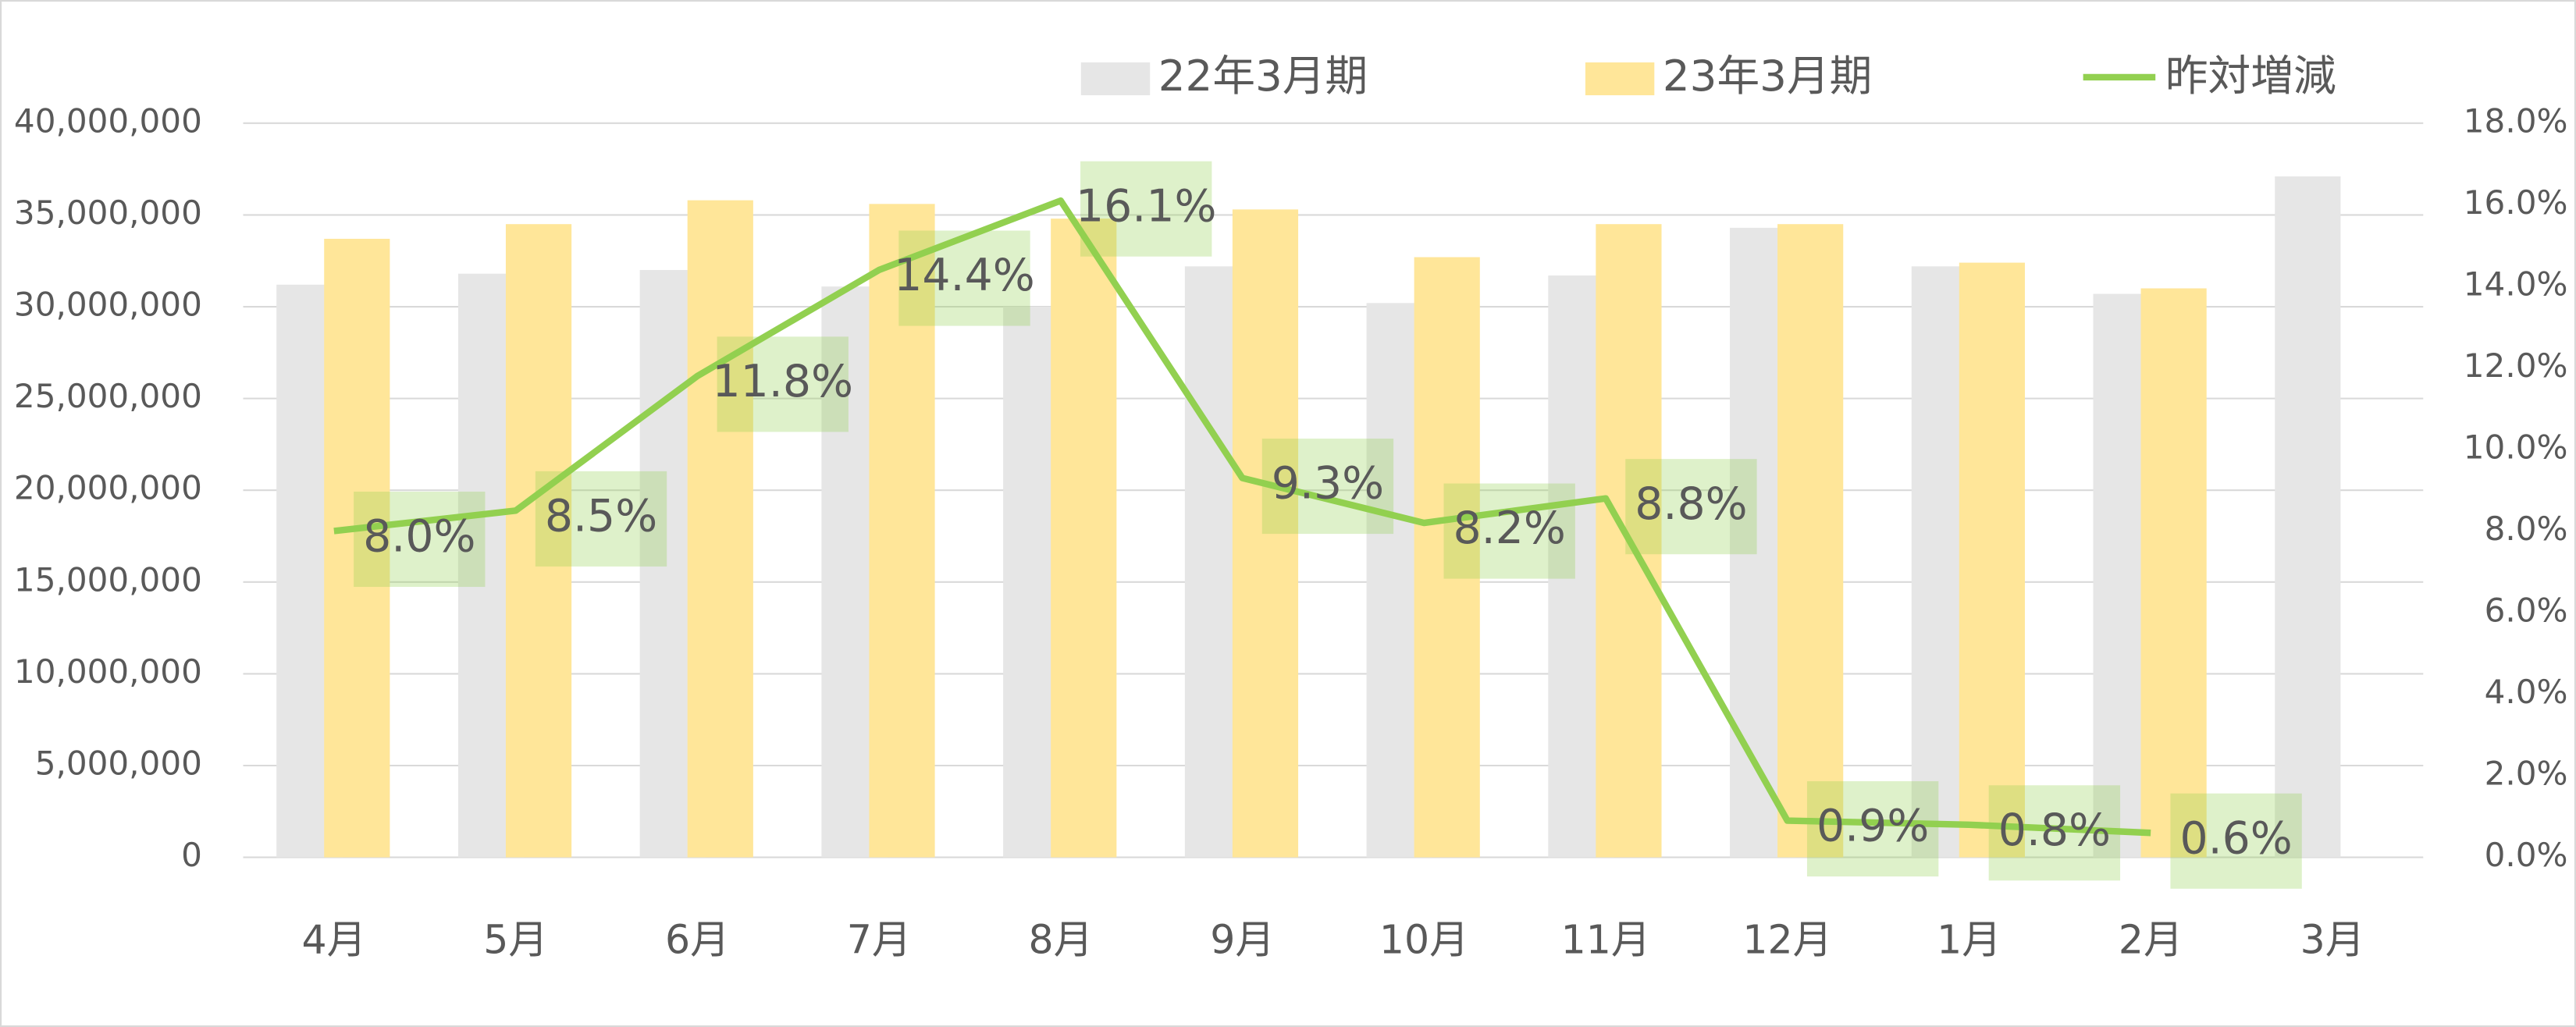  I want to click on x-tick-label: 8月, so click(1060, 940).